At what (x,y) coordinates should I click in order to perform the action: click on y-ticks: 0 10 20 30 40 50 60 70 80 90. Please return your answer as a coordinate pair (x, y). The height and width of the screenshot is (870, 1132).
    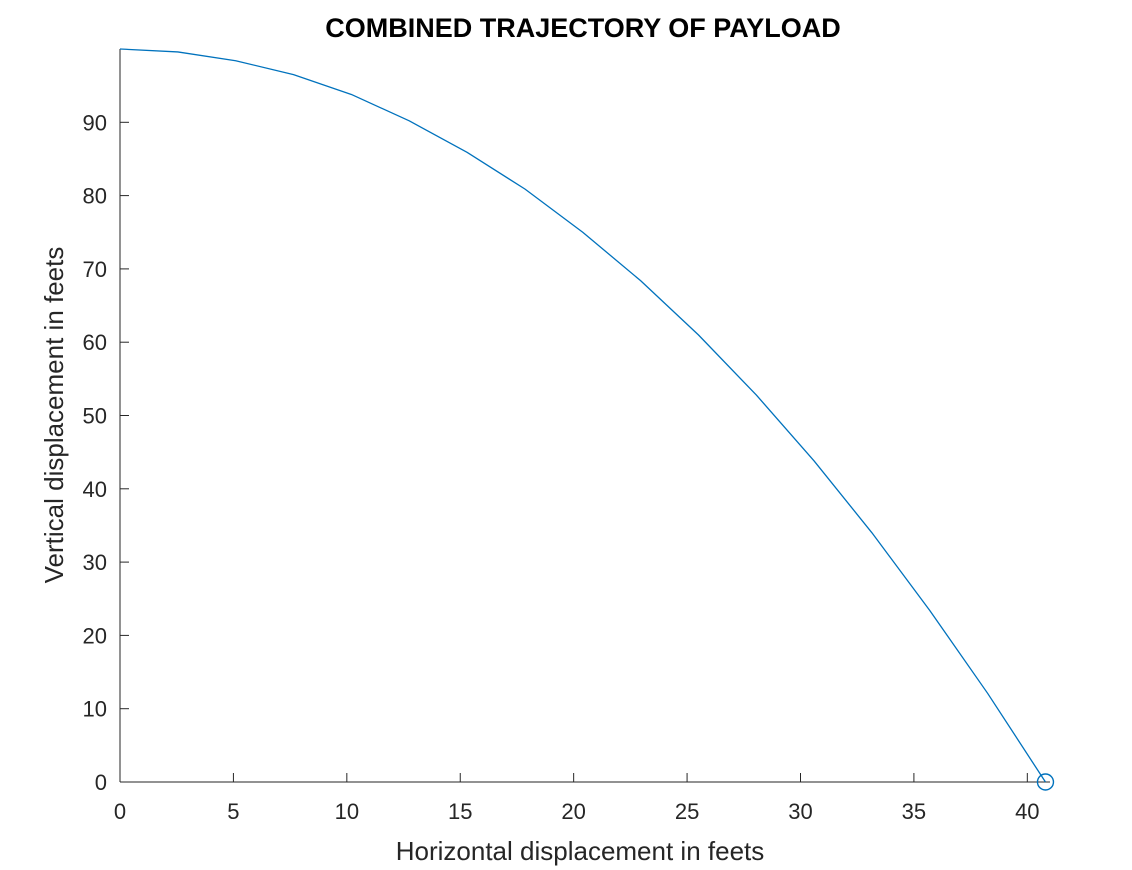
    Looking at the image, I should click on (106, 452).